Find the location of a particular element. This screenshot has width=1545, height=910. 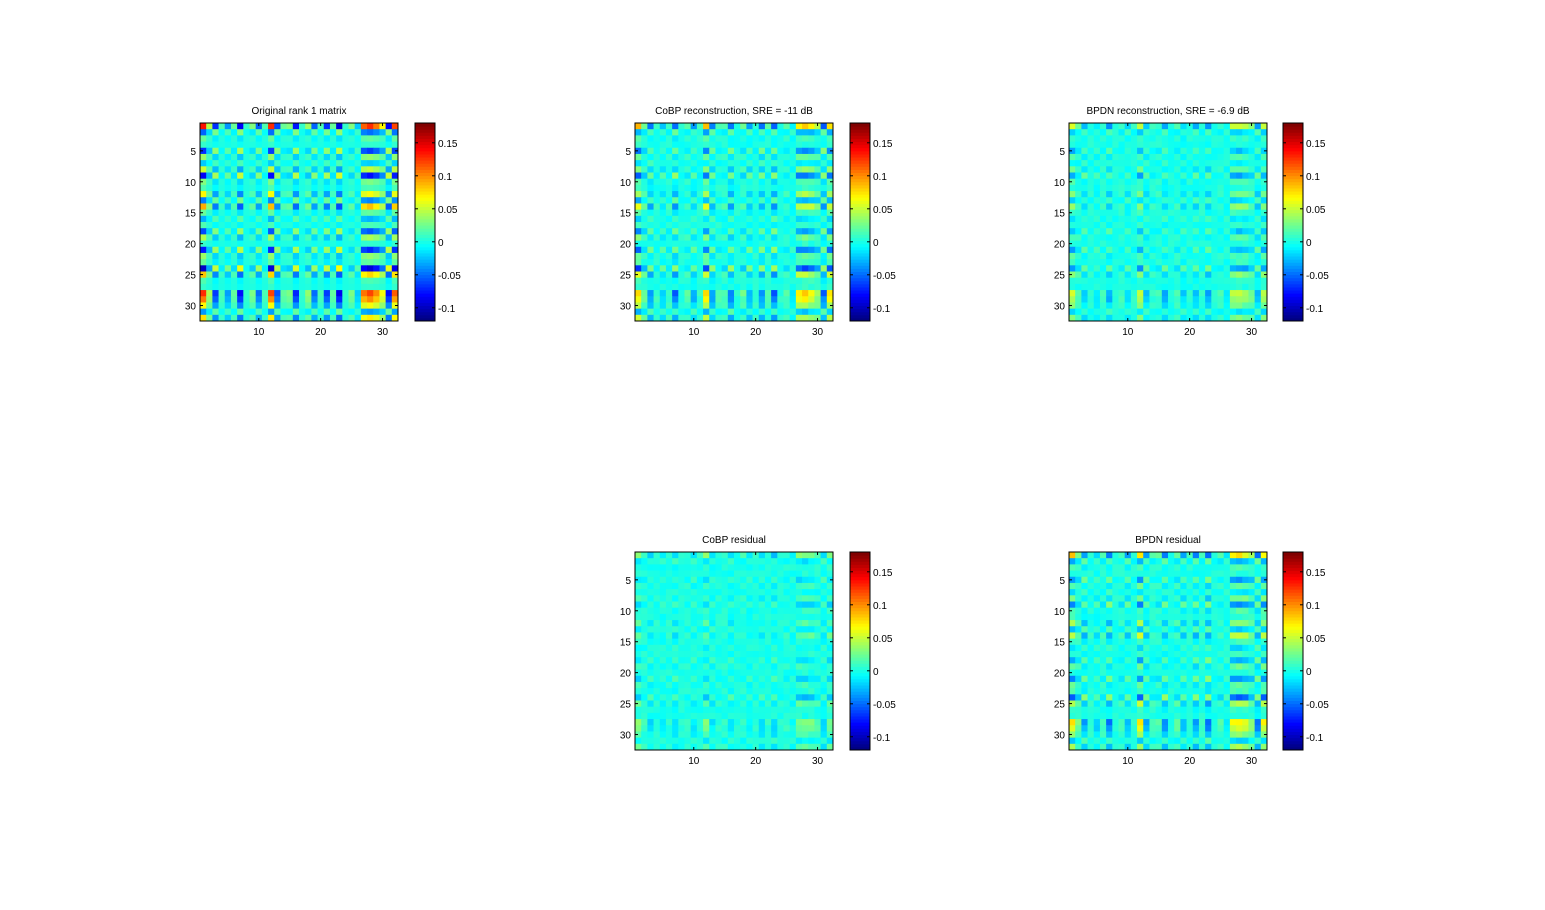

y-tick-label: 10 is located at coordinates (1060, 183).